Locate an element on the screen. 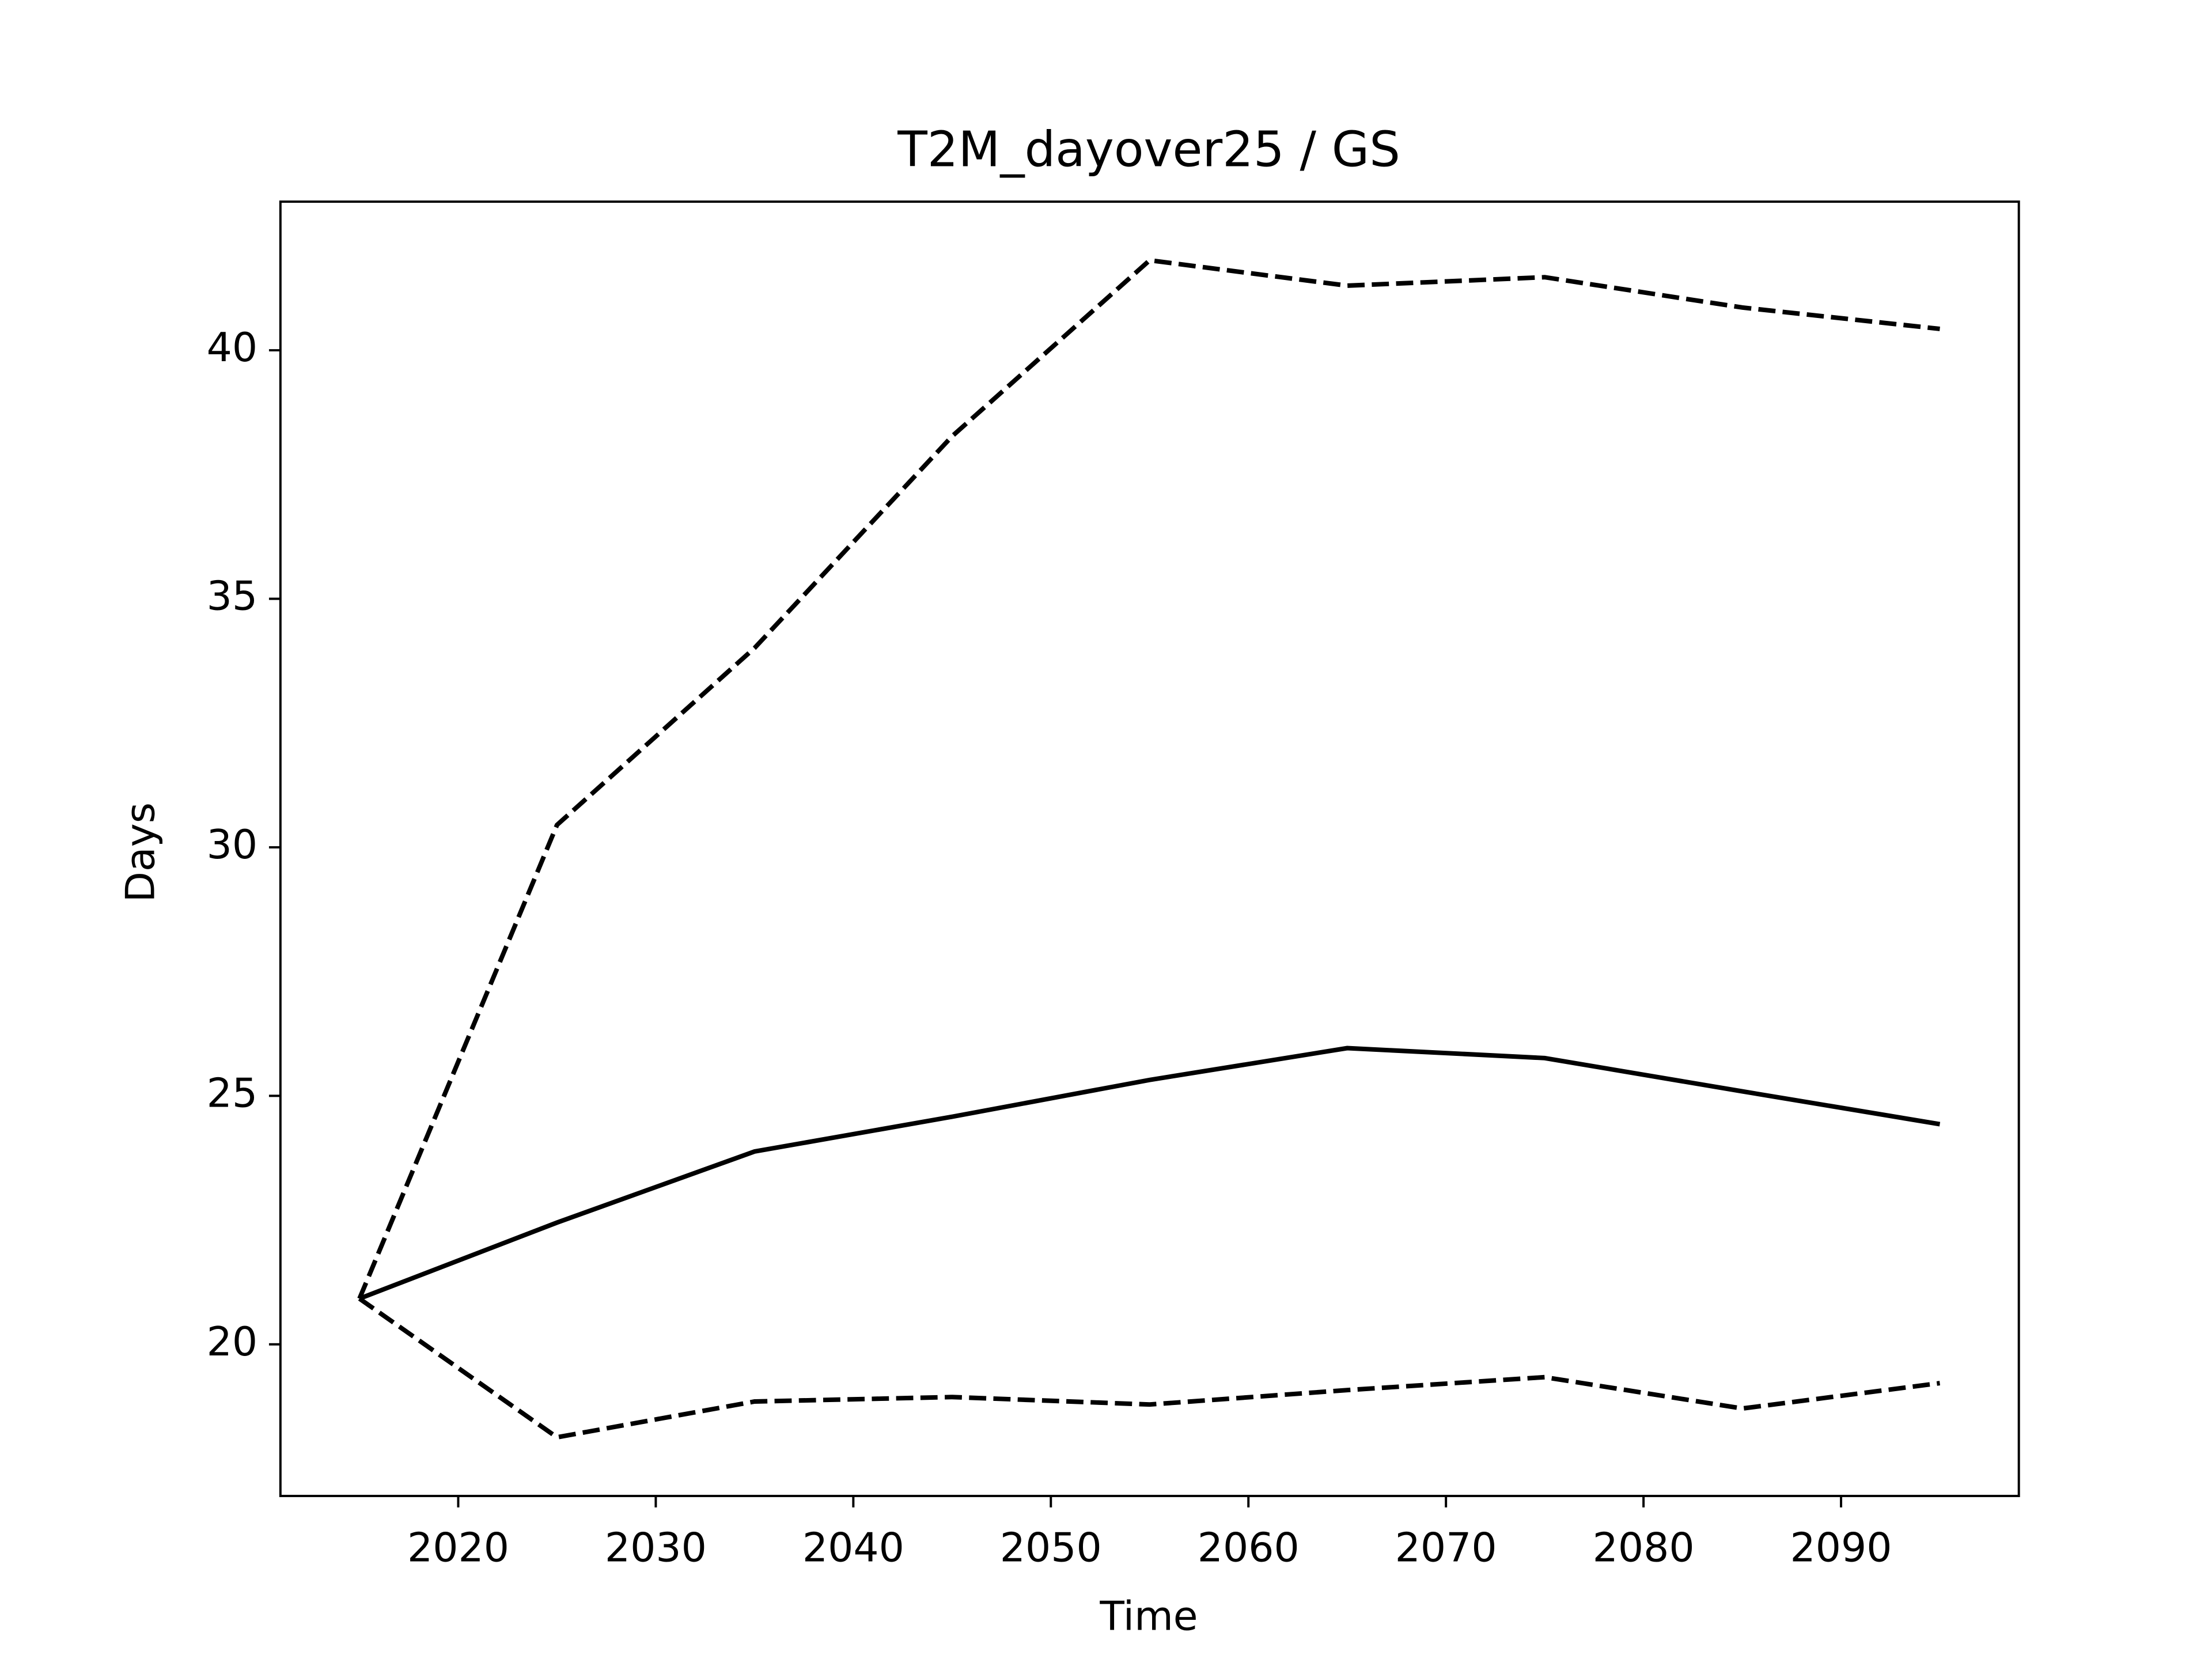  chart-title: T2M_dayover25 / GS is located at coordinates (1148, 150).